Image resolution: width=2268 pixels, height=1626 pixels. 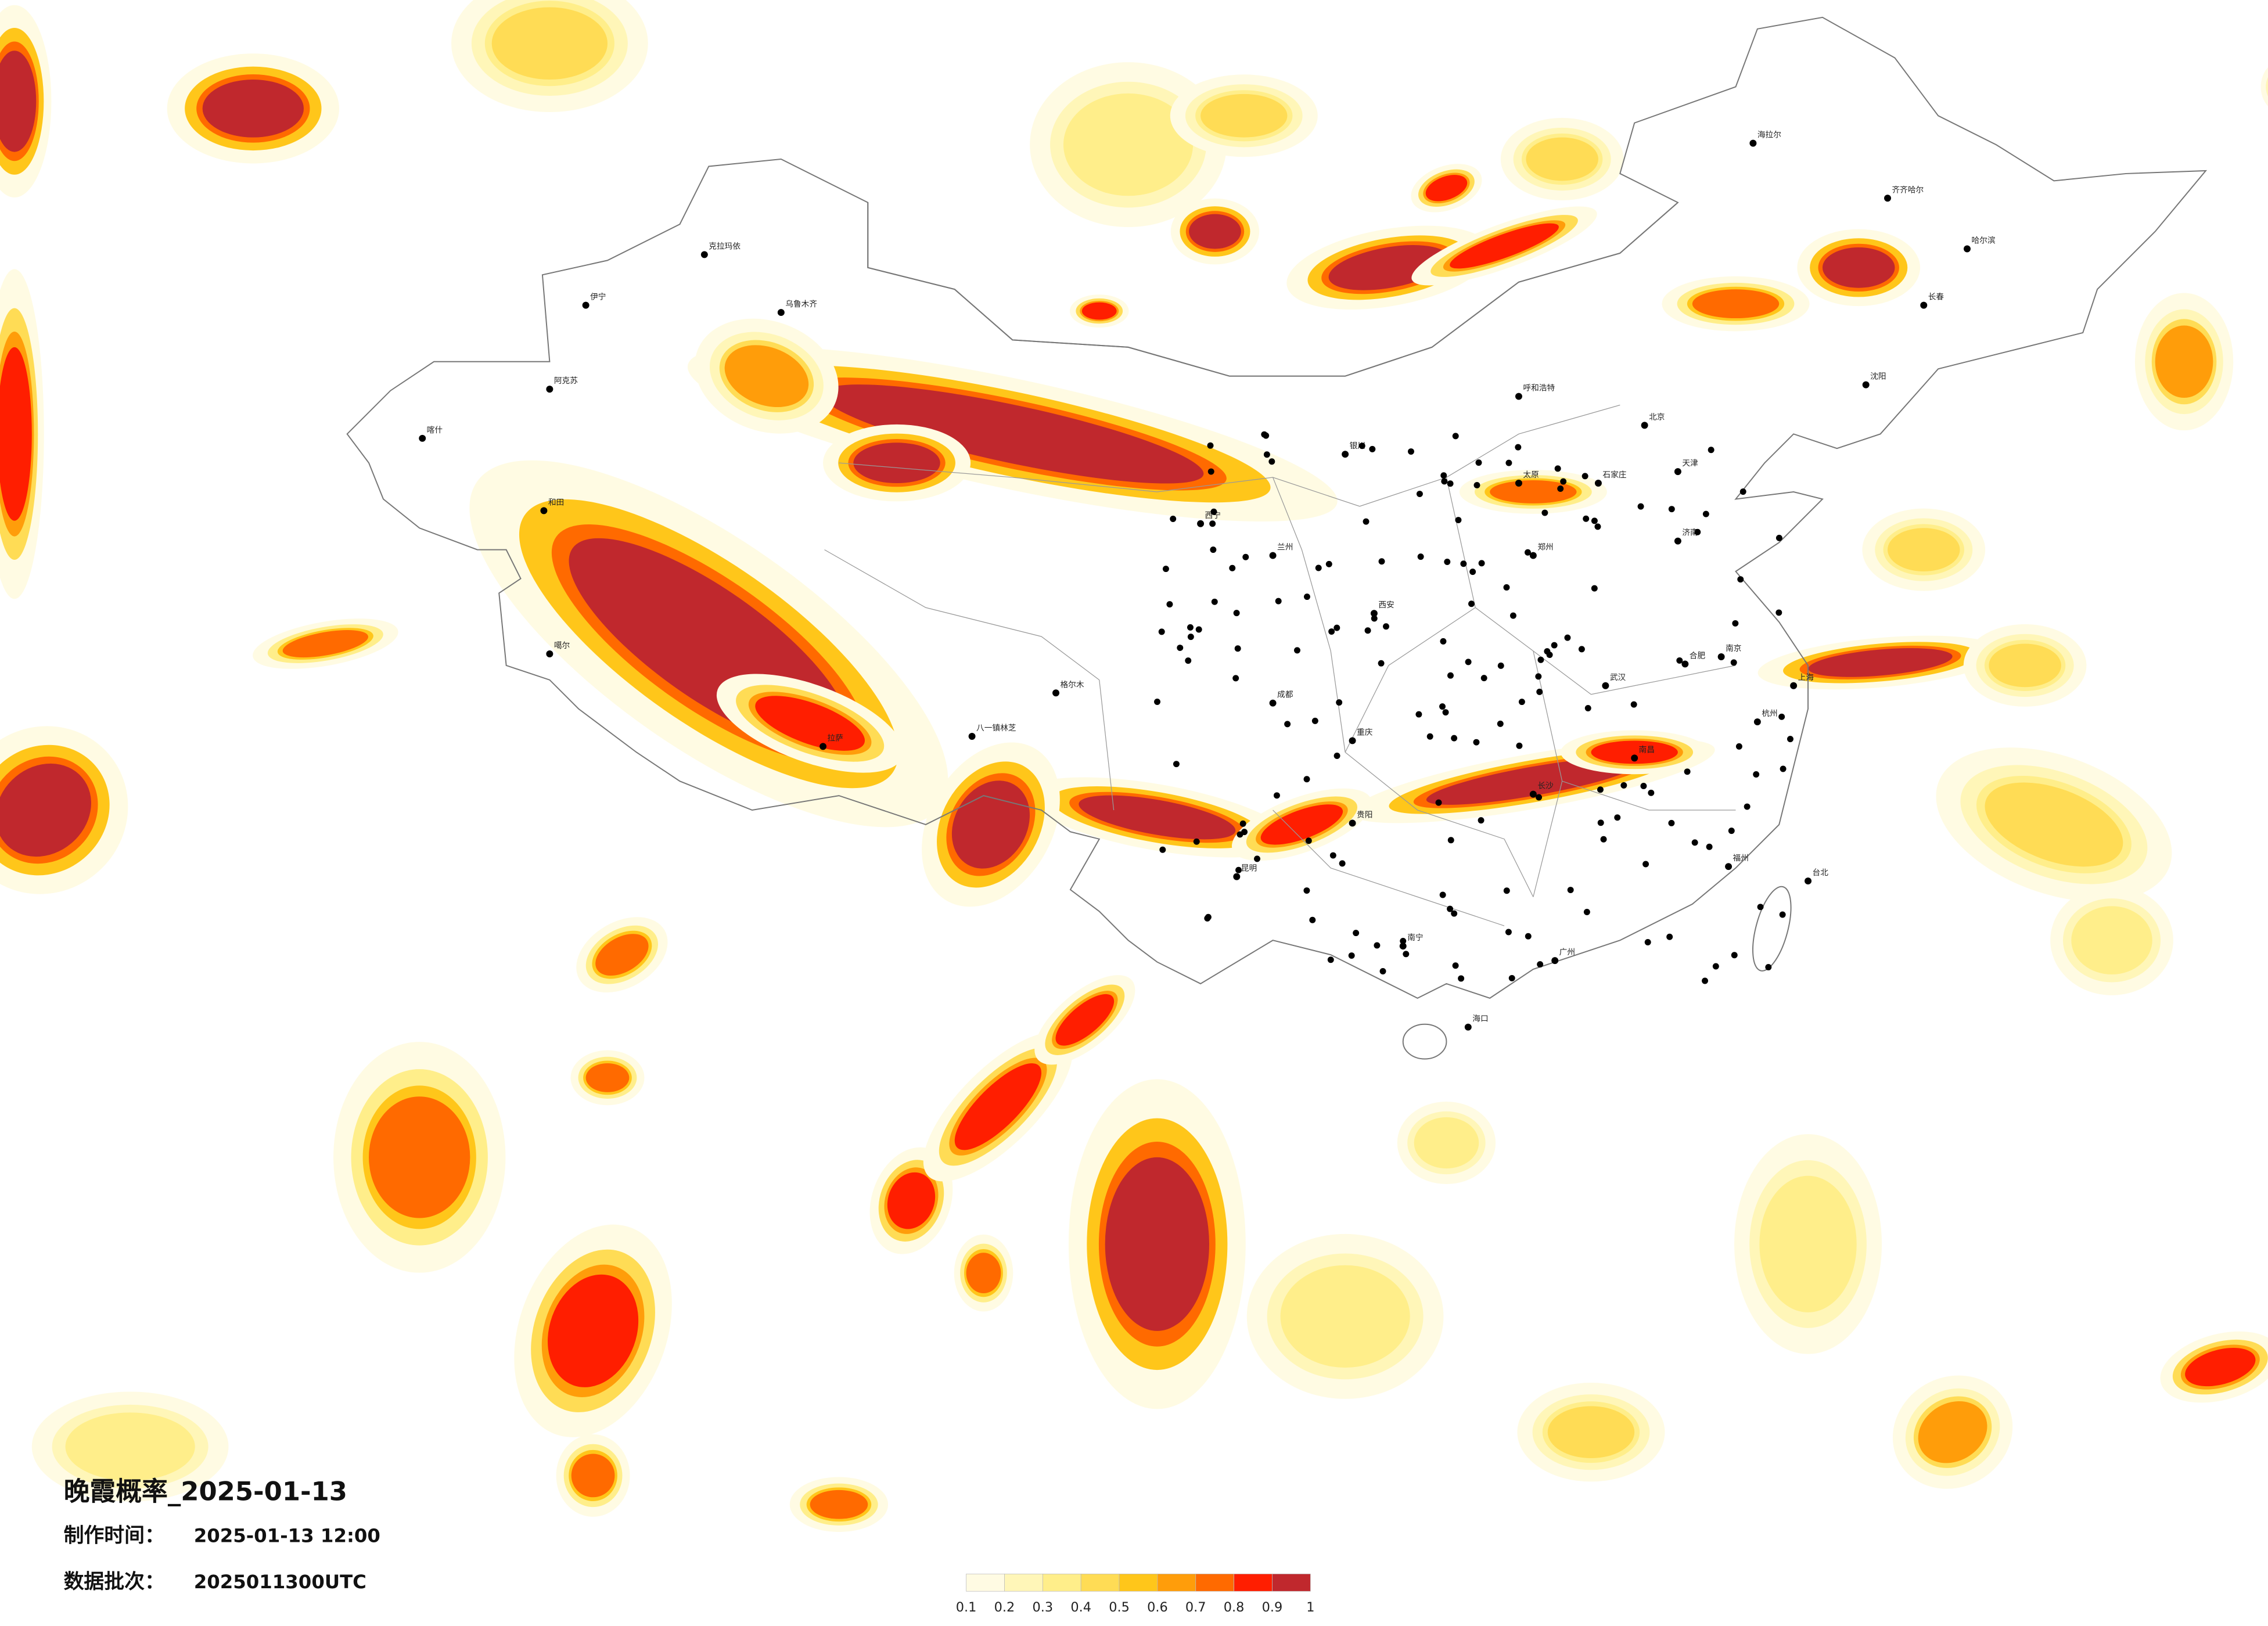 I want to click on legend-tick-label: 0.8, so click(x=1234, y=1607).